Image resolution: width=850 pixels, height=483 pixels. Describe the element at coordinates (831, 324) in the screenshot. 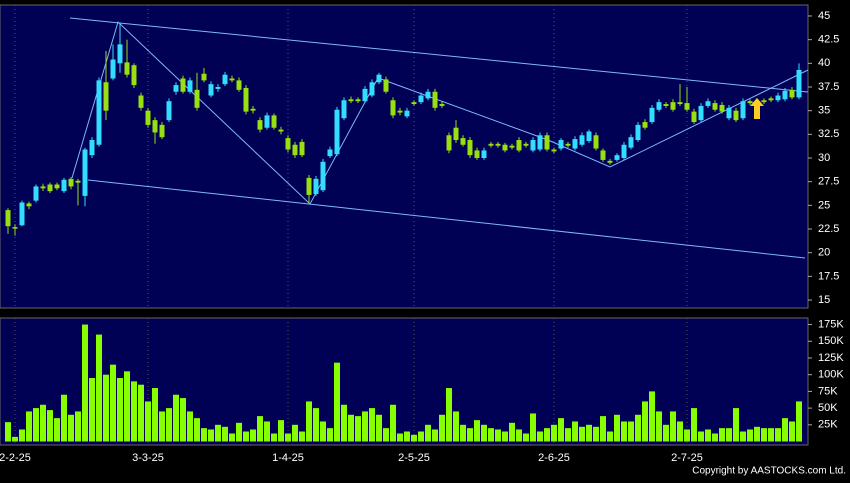

I see `volume-tick-label: 175K` at that location.